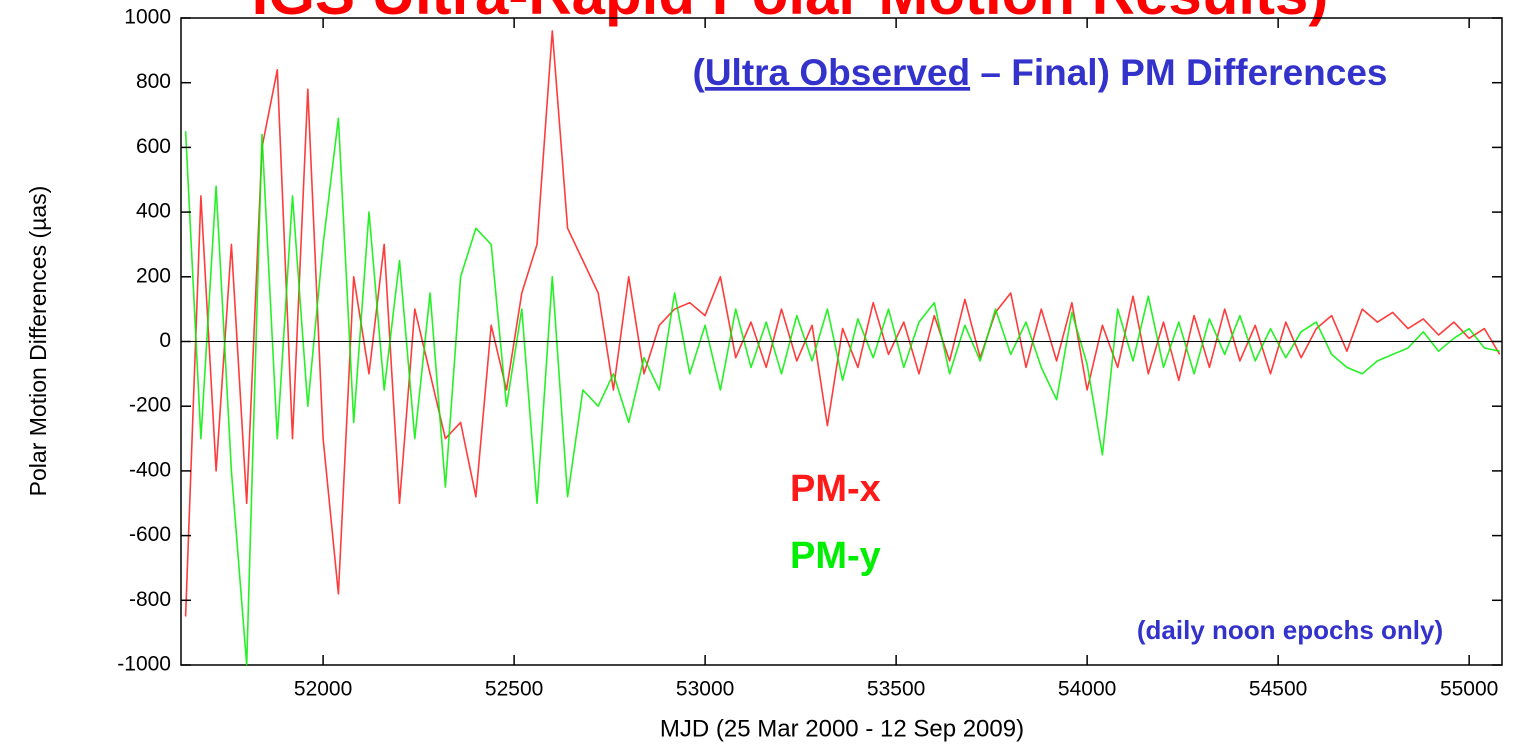 Image resolution: width=1526 pixels, height=748 pixels. I want to click on y-tick-label: 400, so click(153, 211).